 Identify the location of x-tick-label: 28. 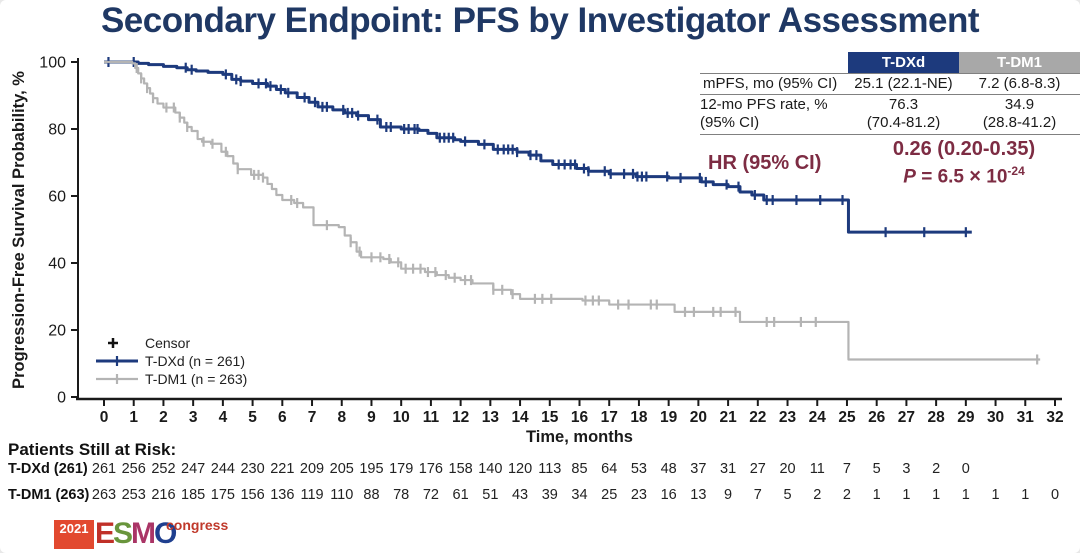
(937, 417).